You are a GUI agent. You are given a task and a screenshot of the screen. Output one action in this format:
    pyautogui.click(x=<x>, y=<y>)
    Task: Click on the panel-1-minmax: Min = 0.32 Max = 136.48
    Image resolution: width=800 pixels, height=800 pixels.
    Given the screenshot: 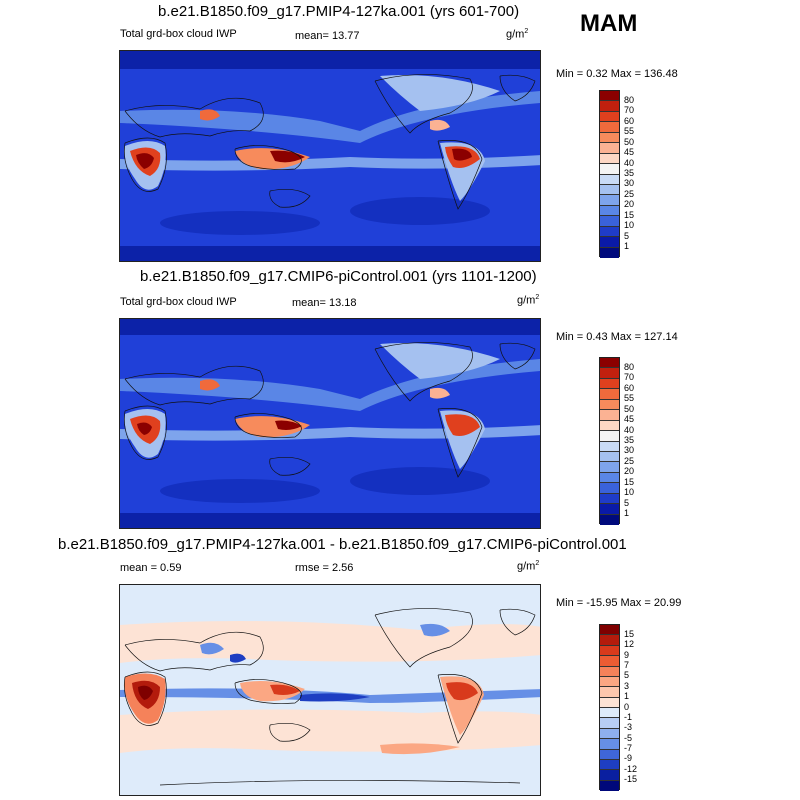 What is the action you would take?
    pyautogui.click(x=617, y=74)
    